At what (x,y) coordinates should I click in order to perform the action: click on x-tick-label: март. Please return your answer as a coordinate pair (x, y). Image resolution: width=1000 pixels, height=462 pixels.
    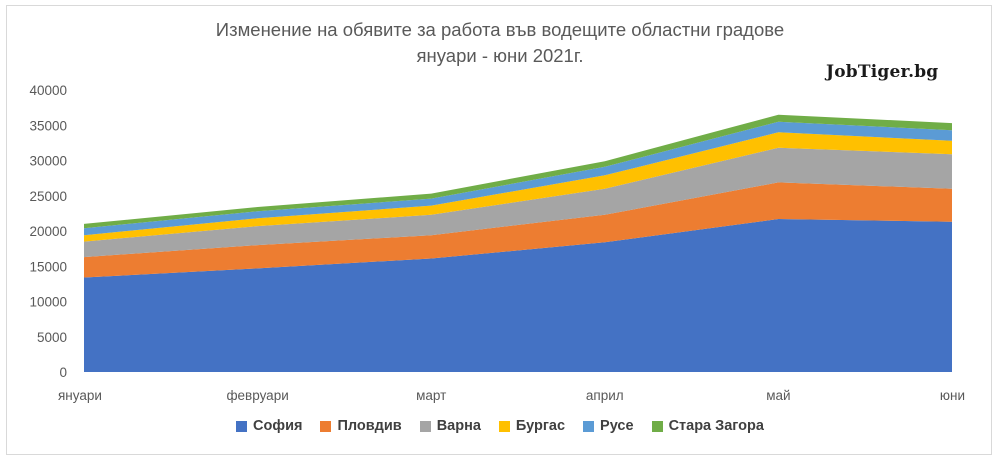
    Looking at the image, I should click on (431, 395).